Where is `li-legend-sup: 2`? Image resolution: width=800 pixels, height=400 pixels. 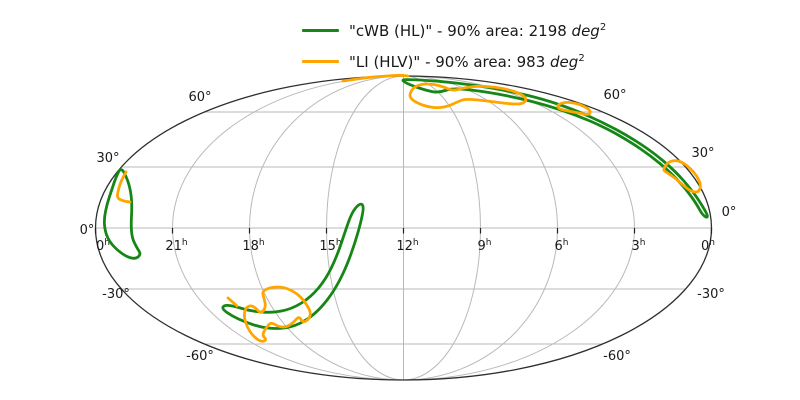 li-legend-sup: 2 is located at coordinates (581, 58).